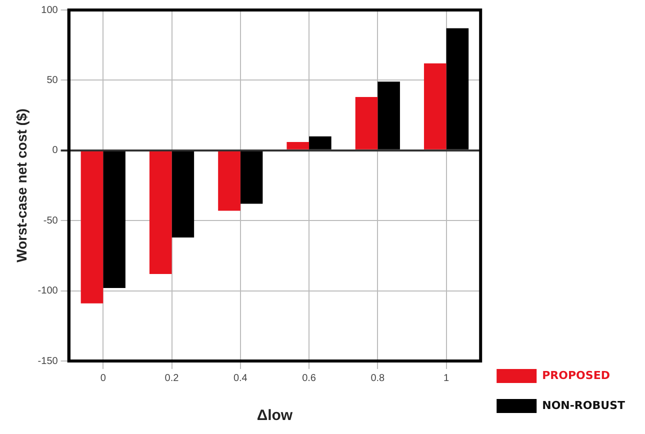 The height and width of the screenshot is (434, 645). What do you see at coordinates (48, 291) in the screenshot?
I see `y-tick-label: -100` at bounding box center [48, 291].